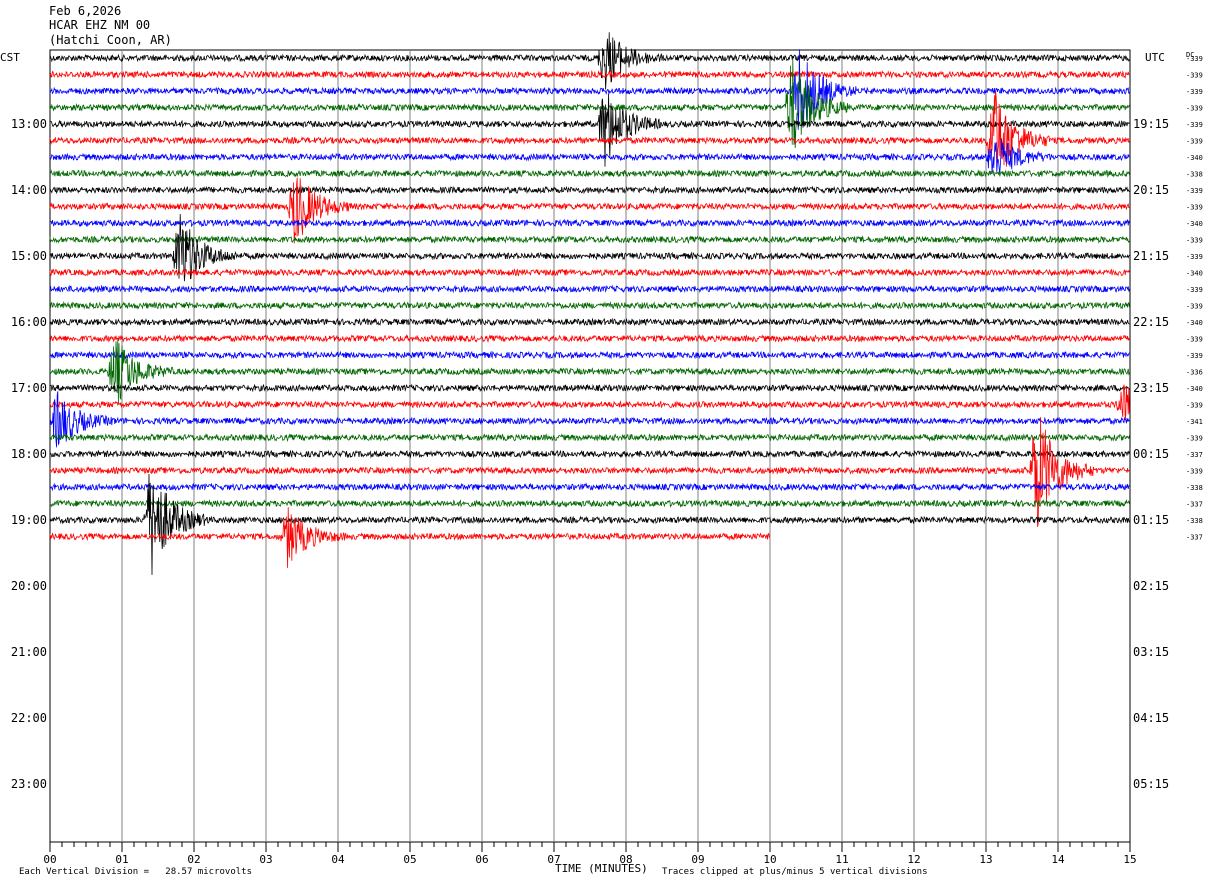  Describe the element at coordinates (1151, 454) in the screenshot. I see `utc-hour-label: 00:15` at that location.